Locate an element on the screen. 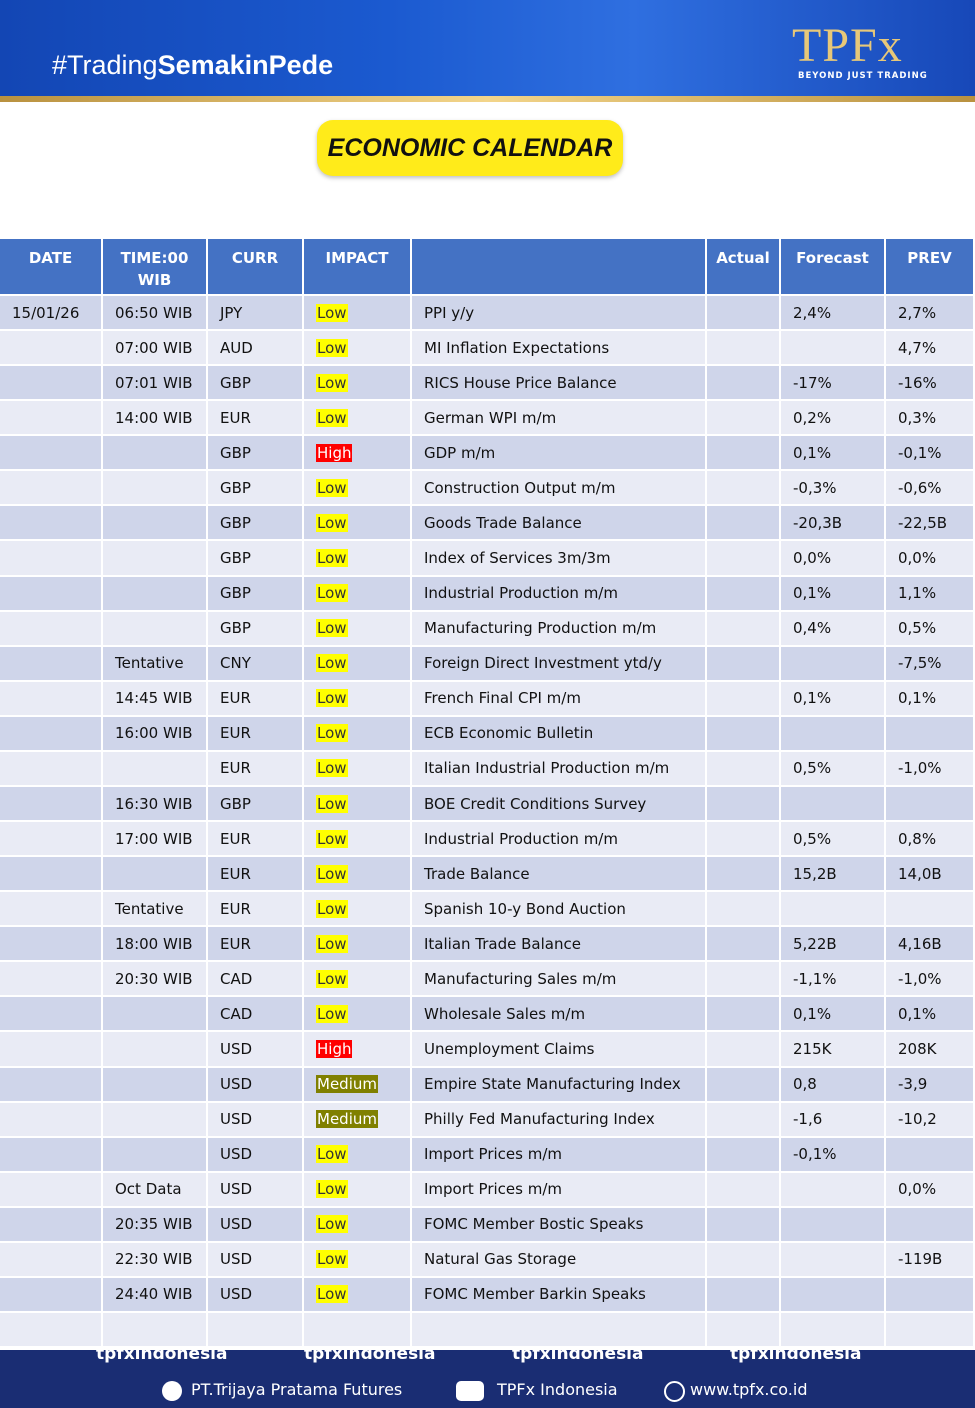 The width and height of the screenshot is (975, 1408). forecast-cell: 0,5% is located at coordinates (833, 769).